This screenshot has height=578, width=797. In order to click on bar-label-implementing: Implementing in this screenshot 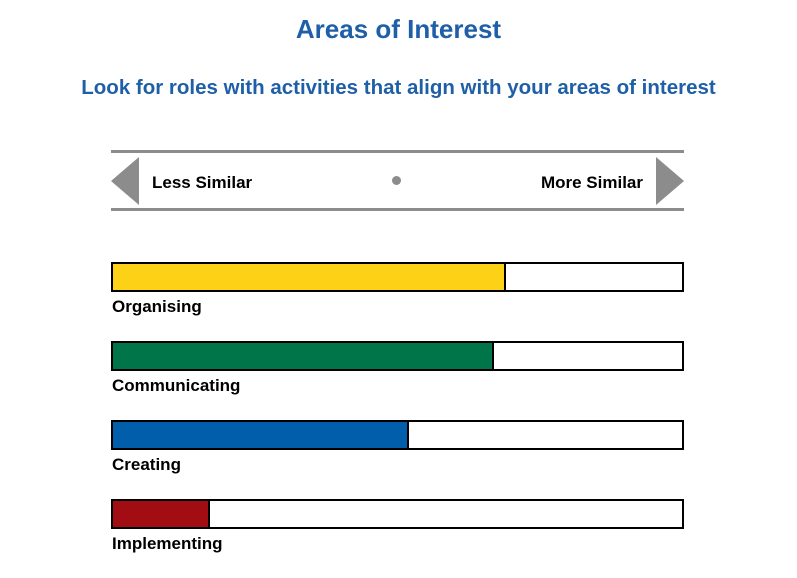, I will do `click(167, 543)`.